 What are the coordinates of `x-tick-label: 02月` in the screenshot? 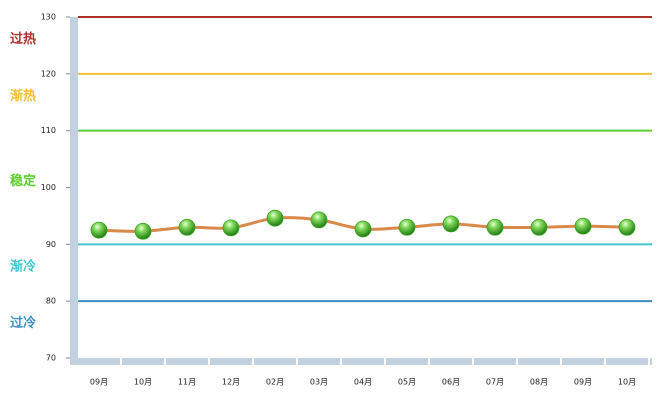 It's located at (275, 382).